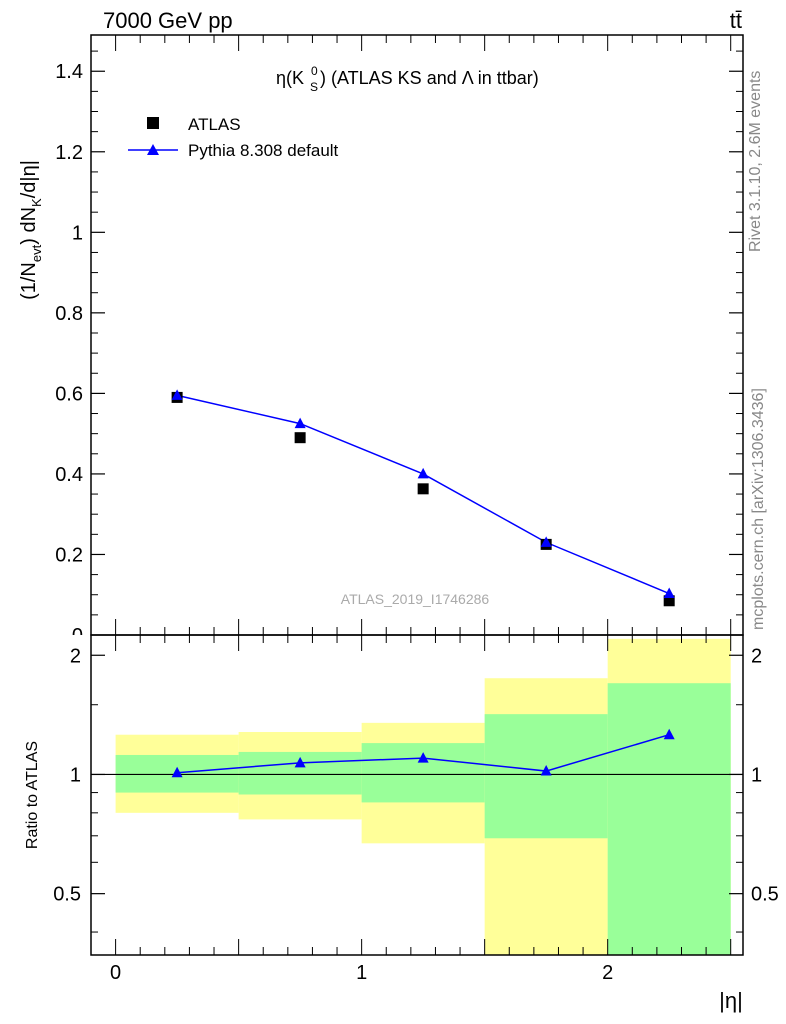  Describe the element at coordinates (77, 233) in the screenshot. I see `main-y-tick-label: 1` at that location.